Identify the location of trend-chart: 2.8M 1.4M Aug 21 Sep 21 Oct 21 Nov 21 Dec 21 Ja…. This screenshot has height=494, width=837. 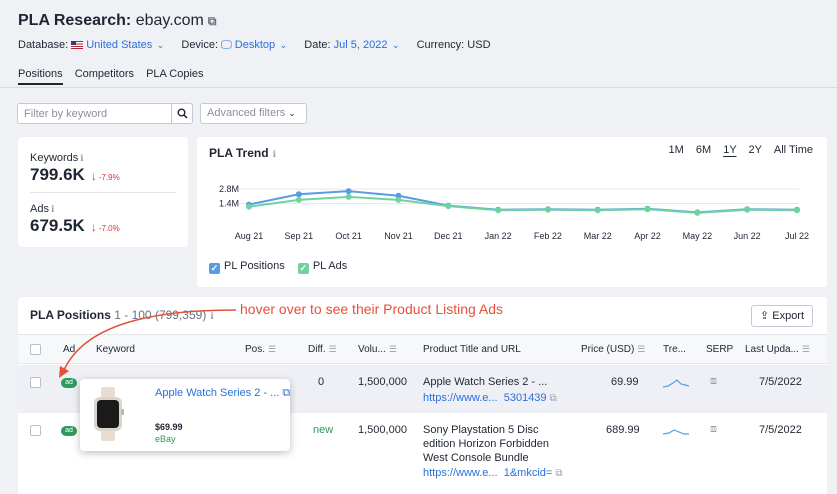
(514, 212).